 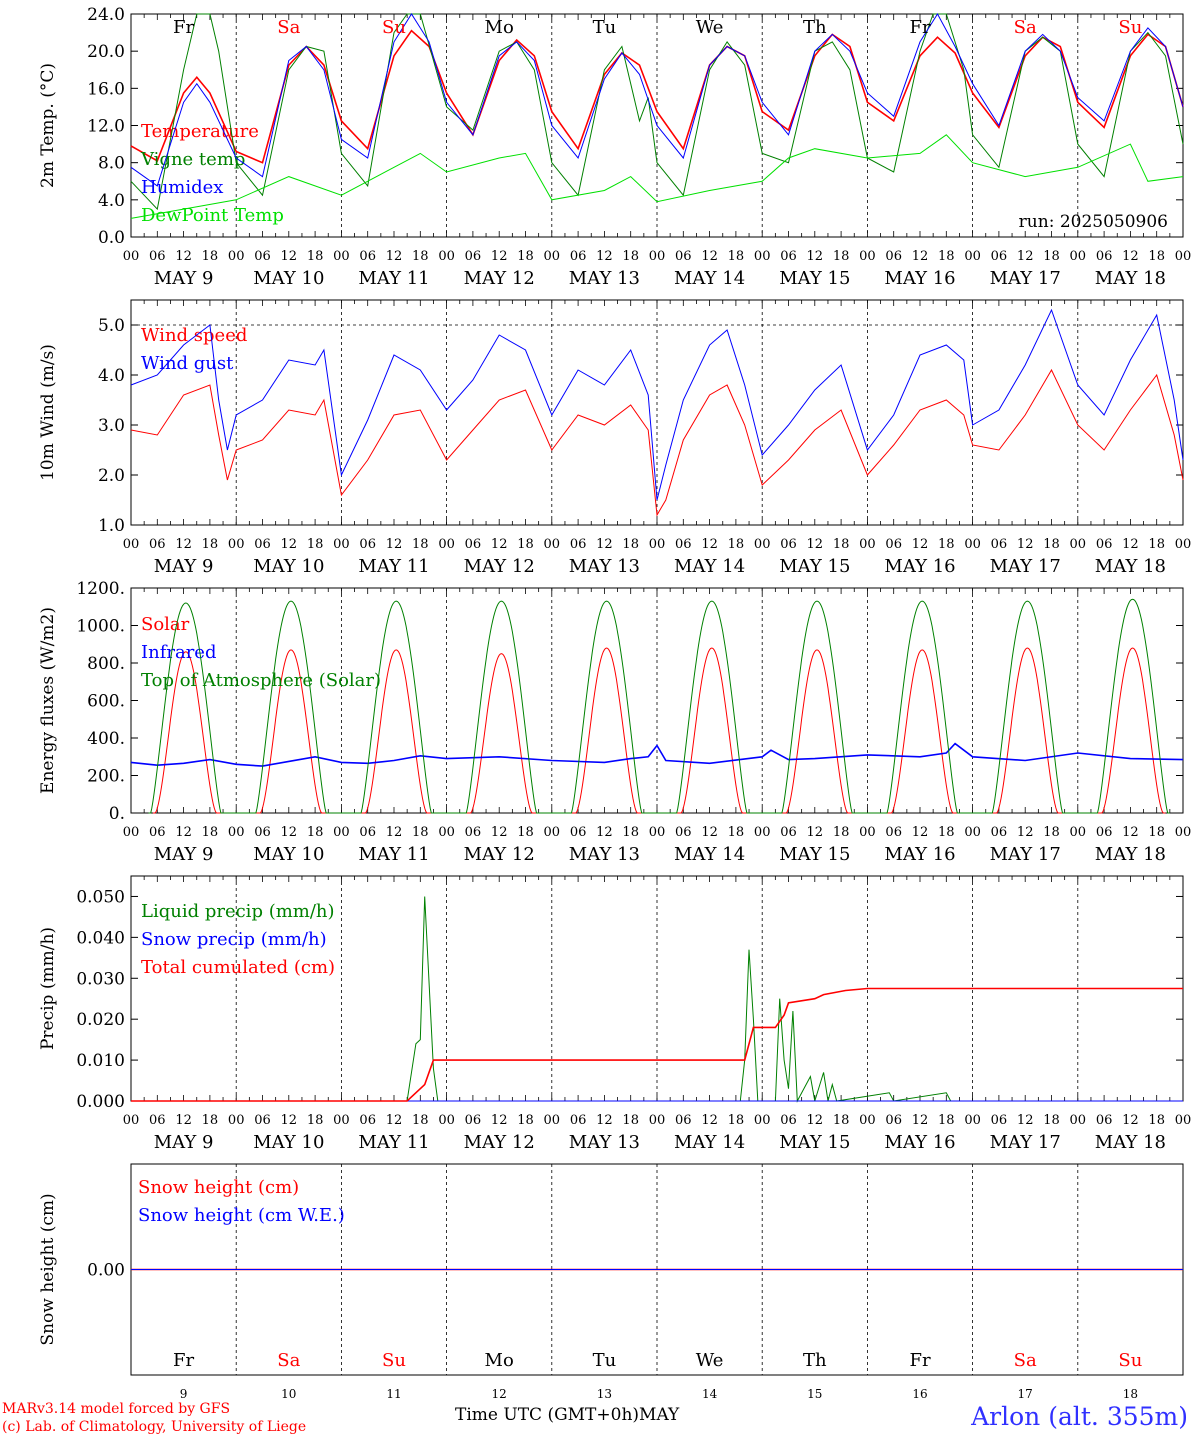 What do you see at coordinates (106, 664) in the screenshot?
I see `y-tick-label: 800.` at bounding box center [106, 664].